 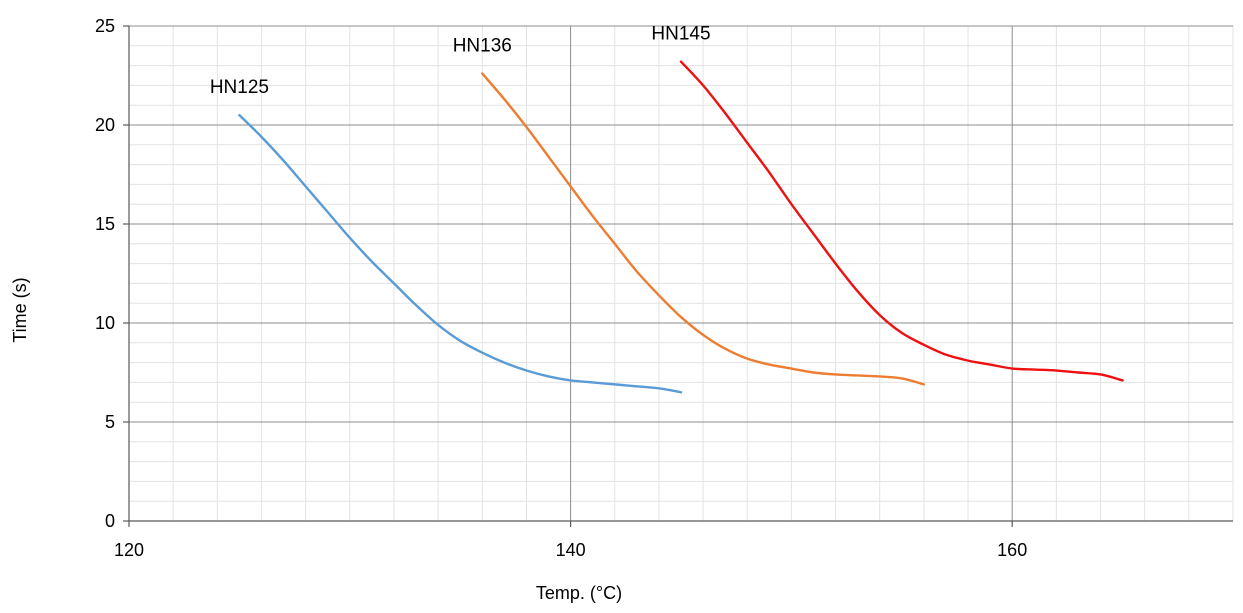 I want to click on x-axis-title: Temp. (°C), so click(x=579, y=593).